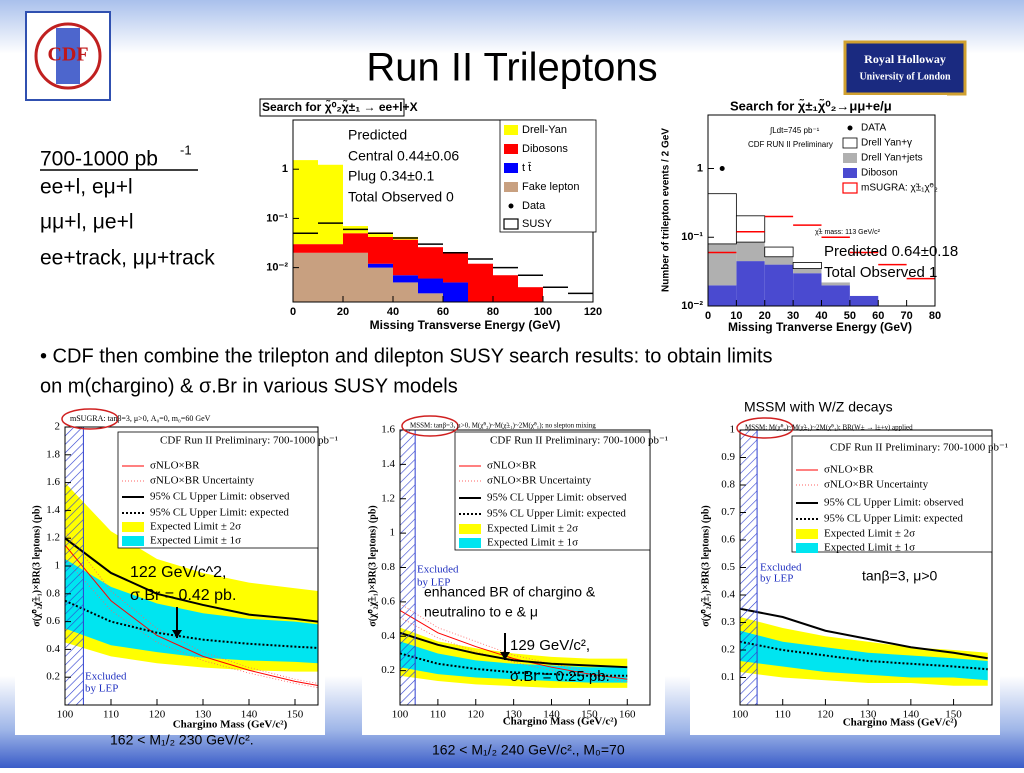 This screenshot has width=1024, height=773. I want to click on uncertainty-line, so click(191, 607).